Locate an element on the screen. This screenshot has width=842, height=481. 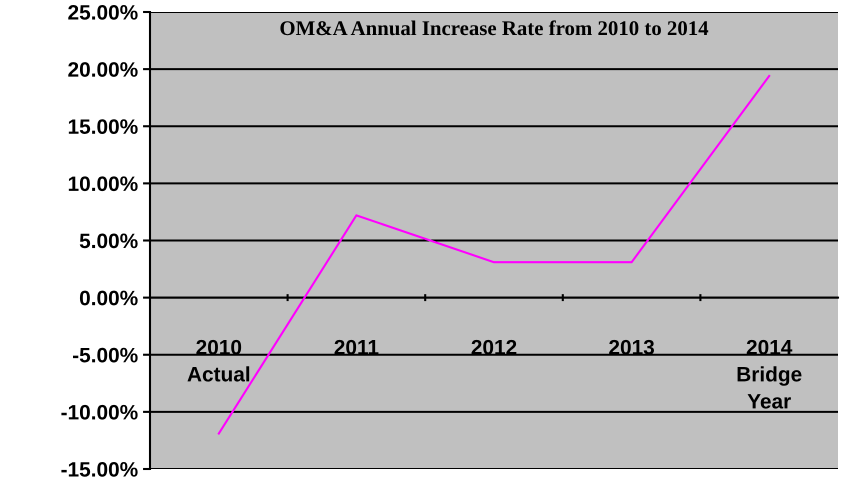
y-tick-label: 20.00% is located at coordinates (103, 69).